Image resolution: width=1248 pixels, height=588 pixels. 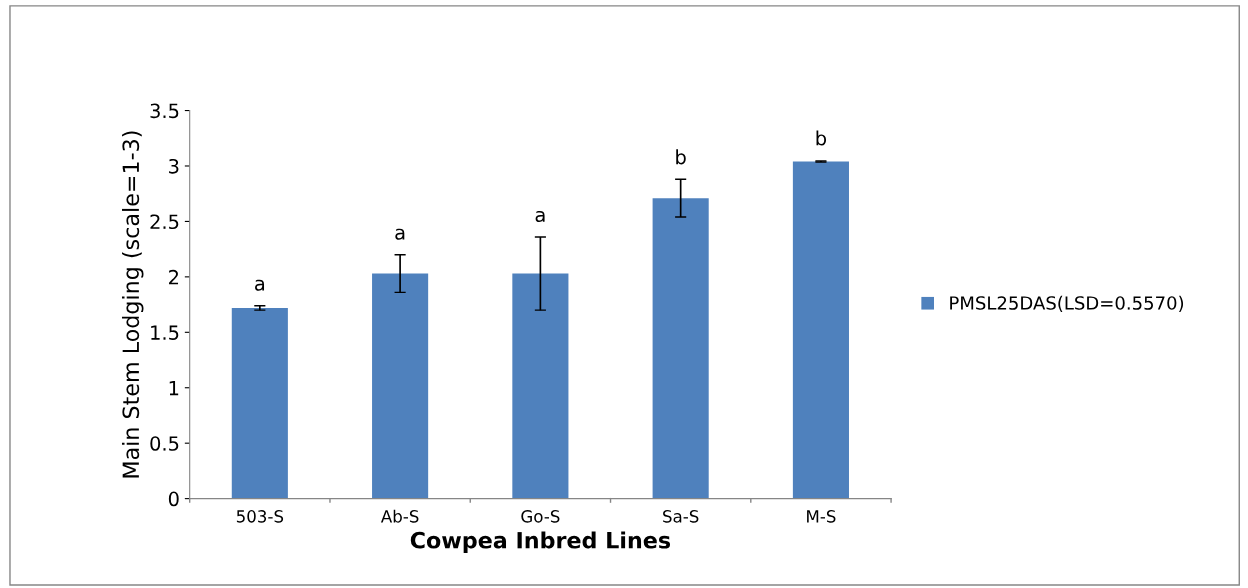 I want to click on x-tick-label: Go-S, so click(x=540, y=516).